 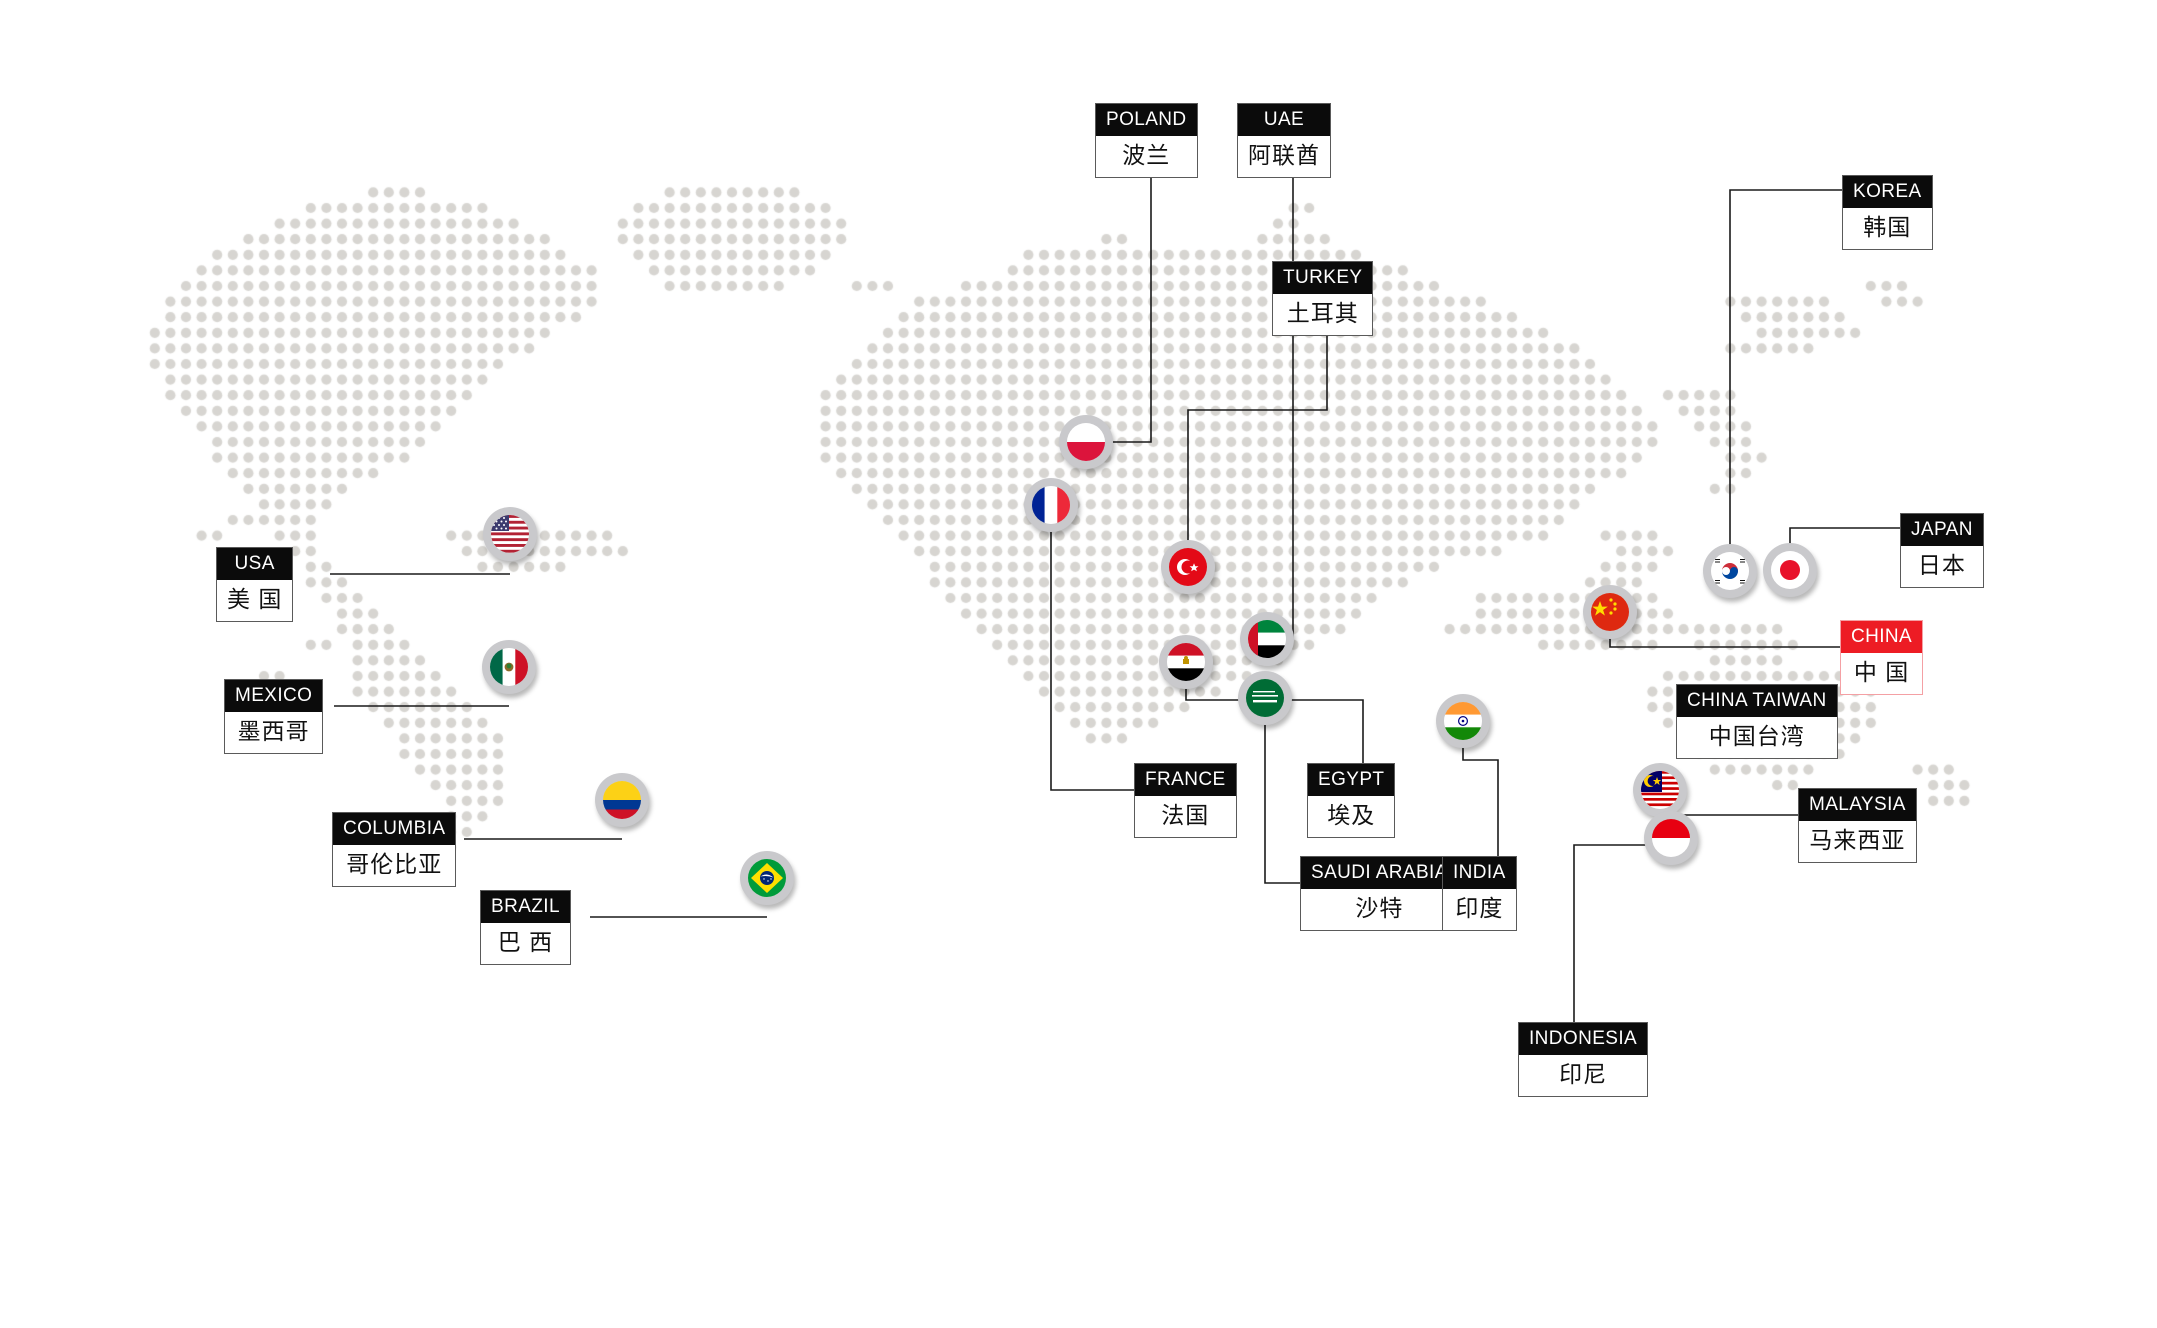 I want to click on label-name-cn-mexico: 墨西哥, so click(x=273, y=731).